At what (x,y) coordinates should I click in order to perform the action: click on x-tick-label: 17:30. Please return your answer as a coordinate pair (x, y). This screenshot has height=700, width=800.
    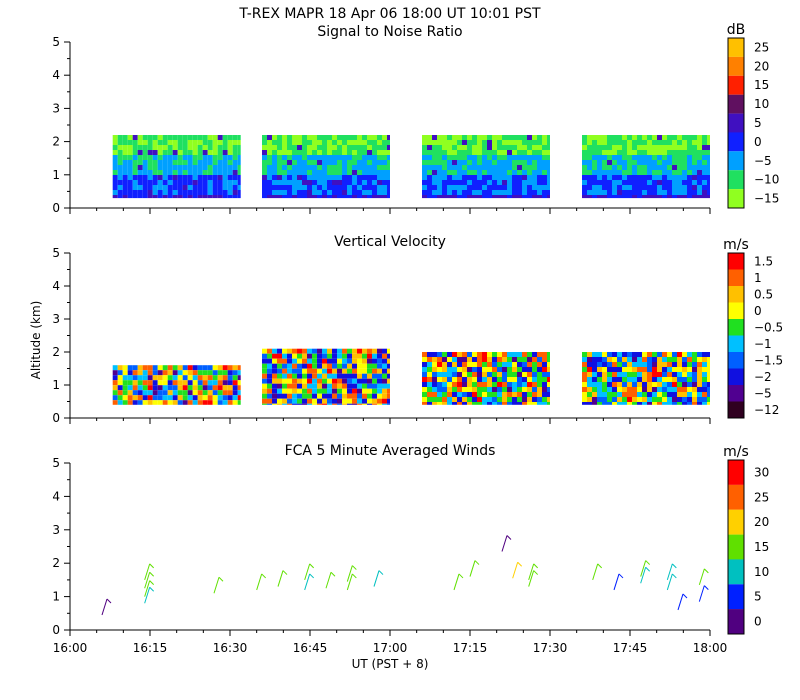
    Looking at the image, I should click on (550, 648).